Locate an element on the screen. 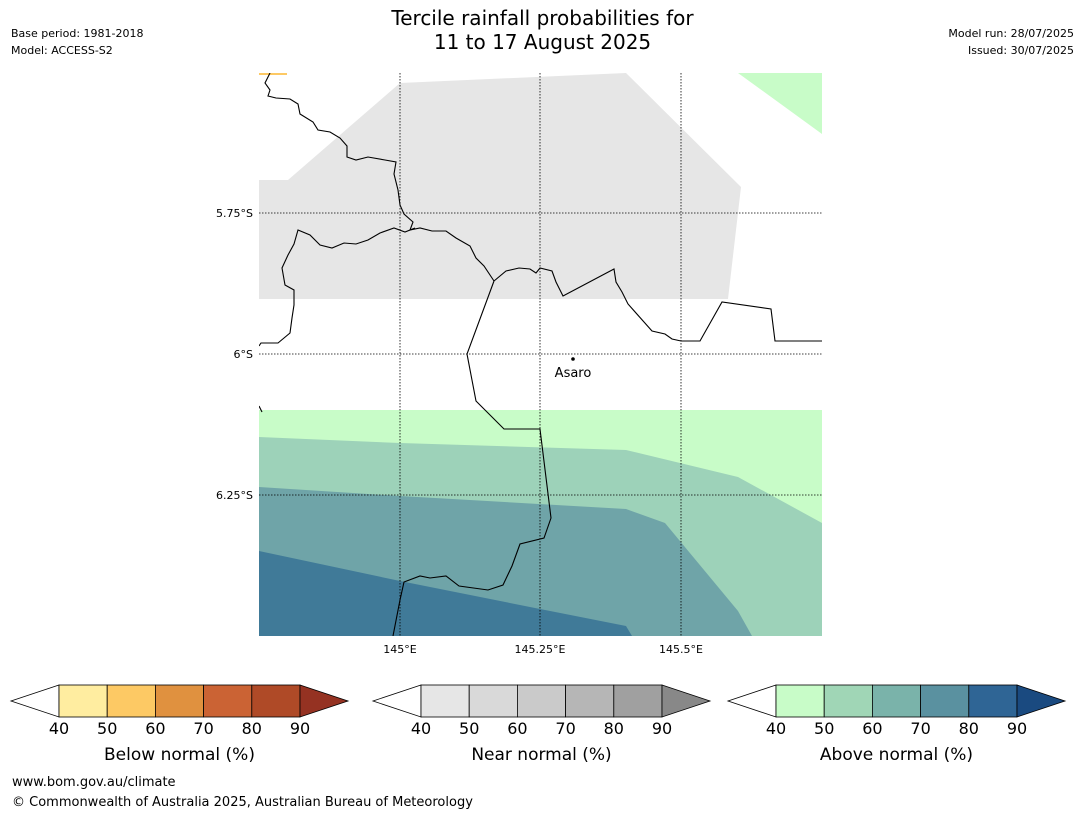  colorbar-1-tick-5: 90 is located at coordinates (662, 728).